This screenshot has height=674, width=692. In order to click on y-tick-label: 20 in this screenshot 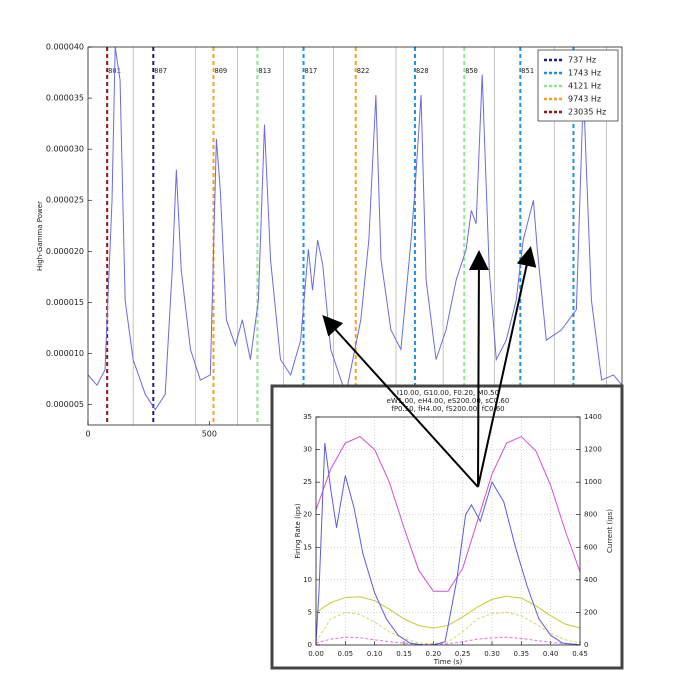, I will do `click(307, 515)`.